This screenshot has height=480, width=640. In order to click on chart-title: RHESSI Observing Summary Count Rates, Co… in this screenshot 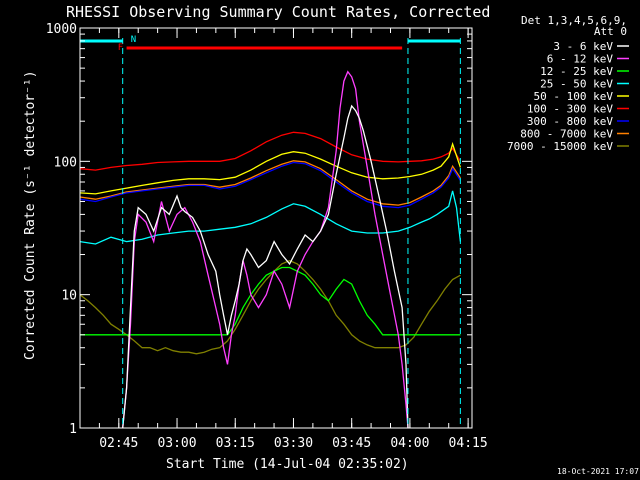, I will do `click(278, 12)`.